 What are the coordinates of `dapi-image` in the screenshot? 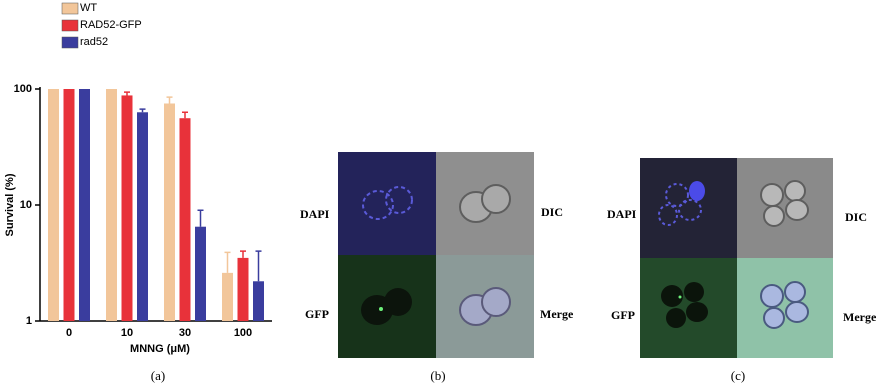 It's located at (688, 208).